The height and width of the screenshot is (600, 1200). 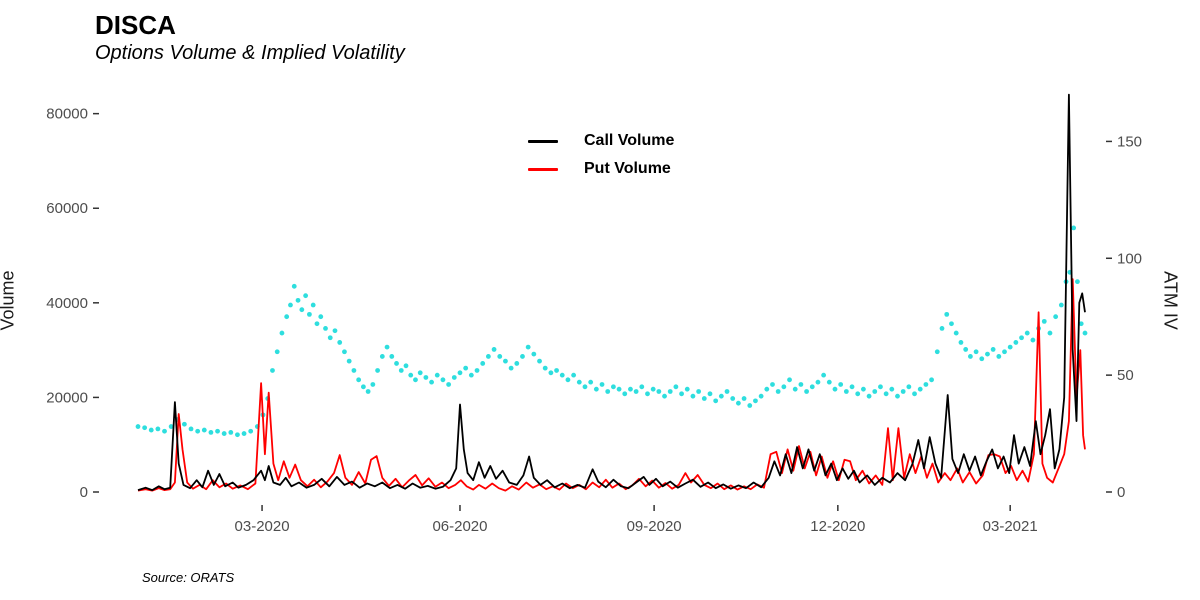 What do you see at coordinates (67, 397) in the screenshot?
I see `left-axis-tick-label: 20000` at bounding box center [67, 397].